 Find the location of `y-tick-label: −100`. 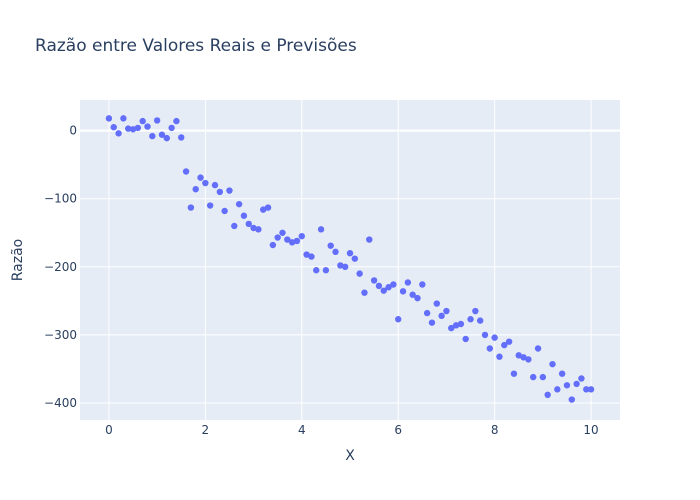

y-tick-label: −100 is located at coordinates (60, 199).